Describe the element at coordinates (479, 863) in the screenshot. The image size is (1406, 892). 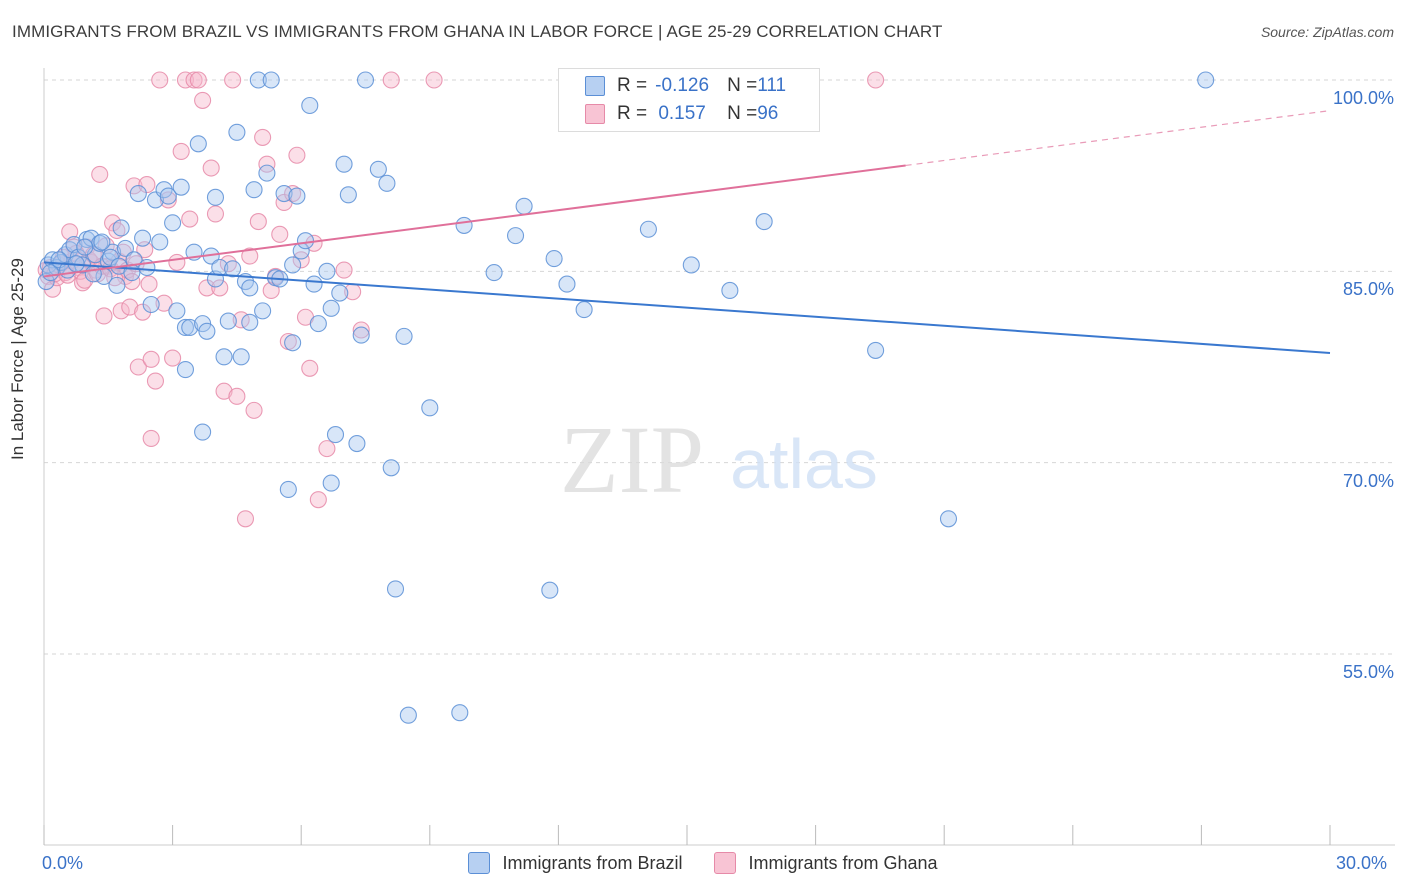
I see `legend-swatch-brazil` at that location.